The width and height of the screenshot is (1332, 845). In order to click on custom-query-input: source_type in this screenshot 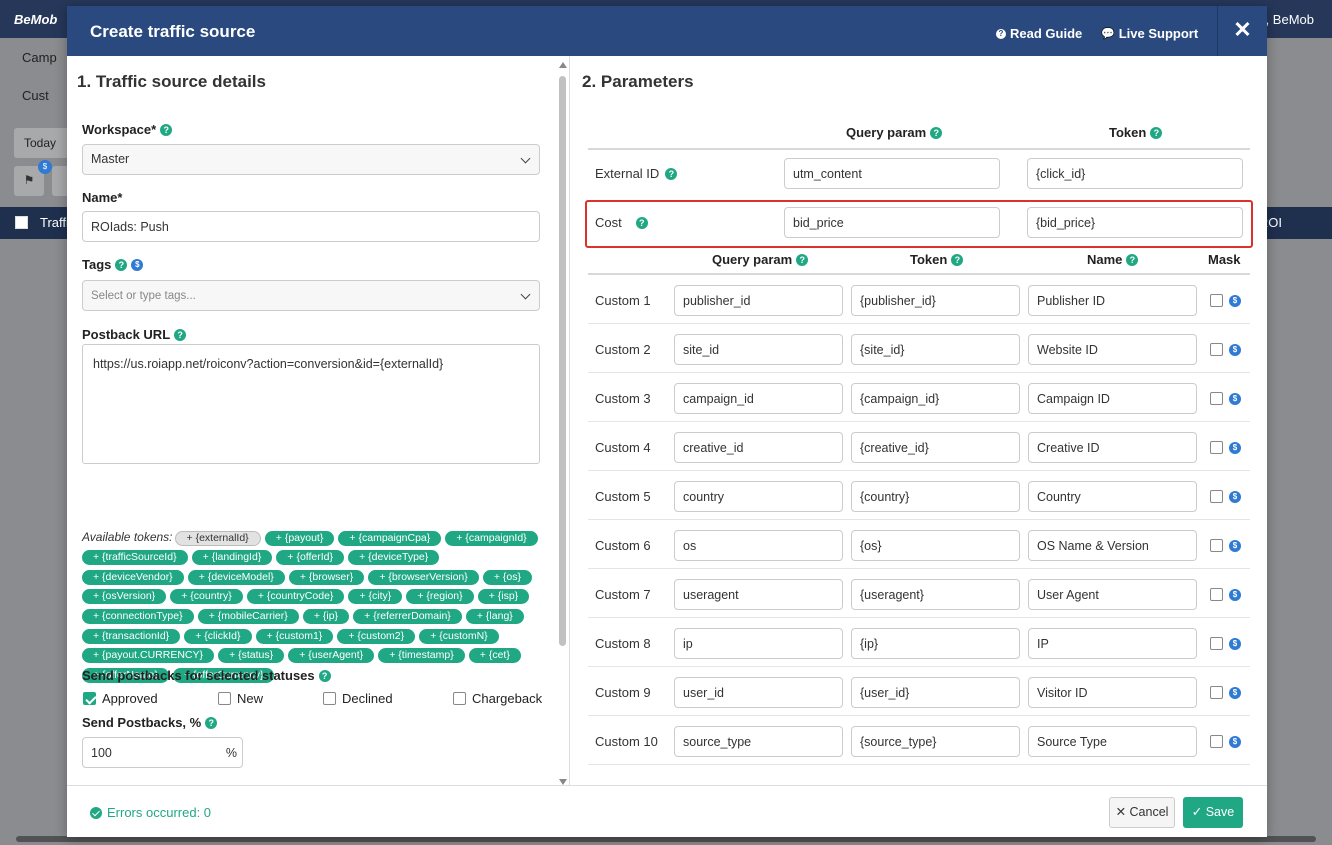, I will do `click(758, 741)`.